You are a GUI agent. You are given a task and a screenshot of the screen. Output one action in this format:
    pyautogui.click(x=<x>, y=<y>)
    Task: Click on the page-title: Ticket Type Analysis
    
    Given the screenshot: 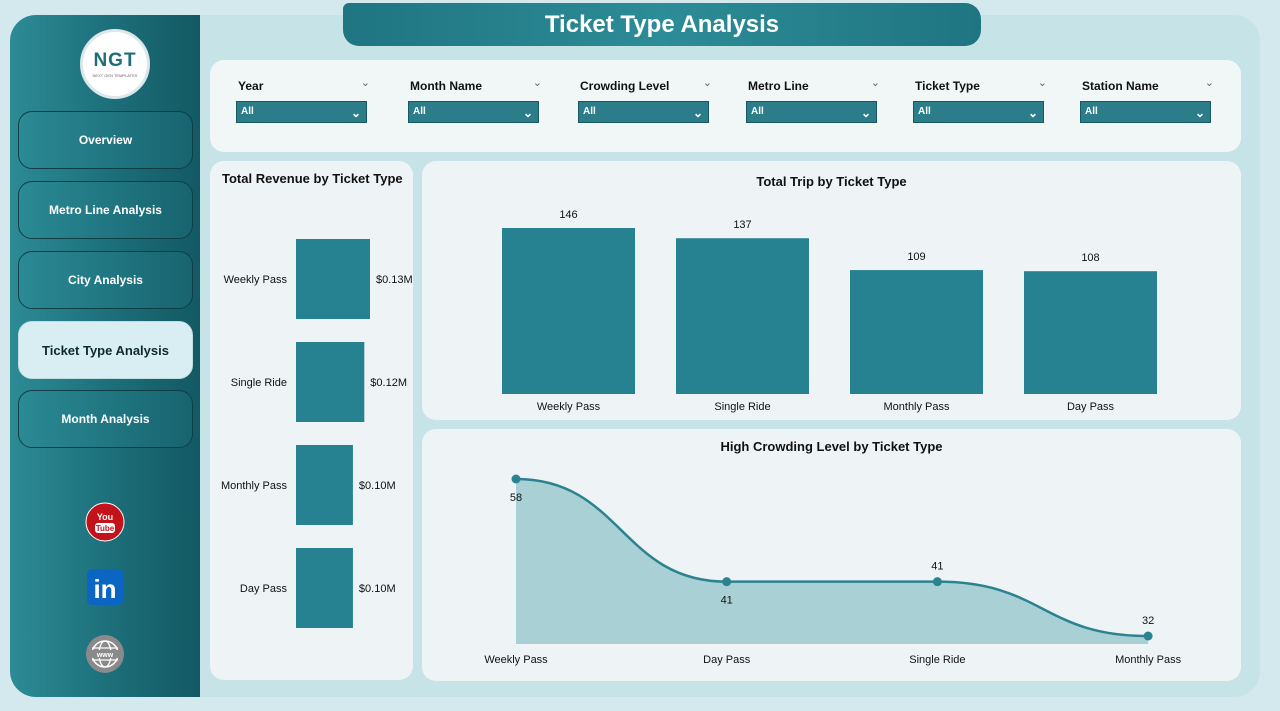 What is the action you would take?
    pyautogui.click(x=662, y=24)
    